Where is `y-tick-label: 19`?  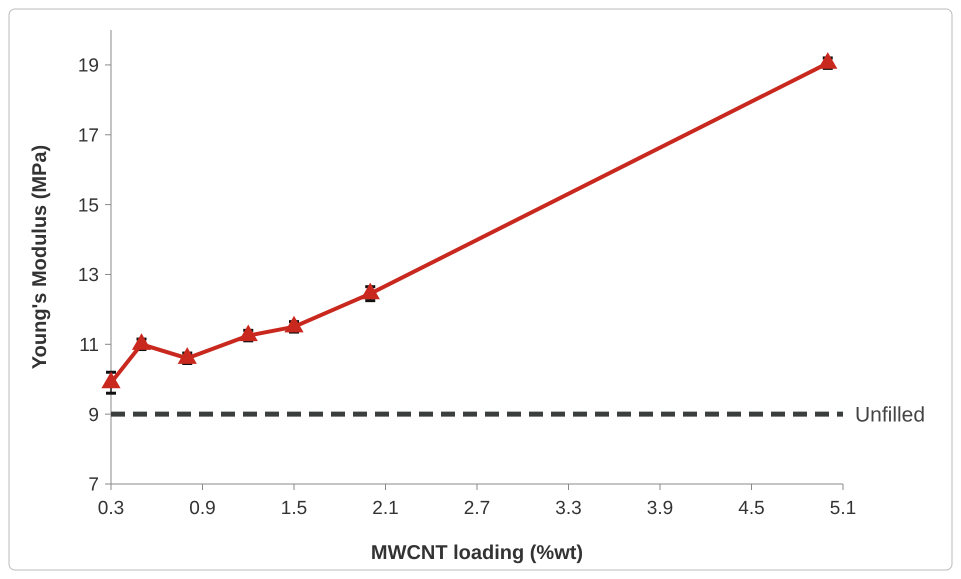 y-tick-label: 19 is located at coordinates (88, 66).